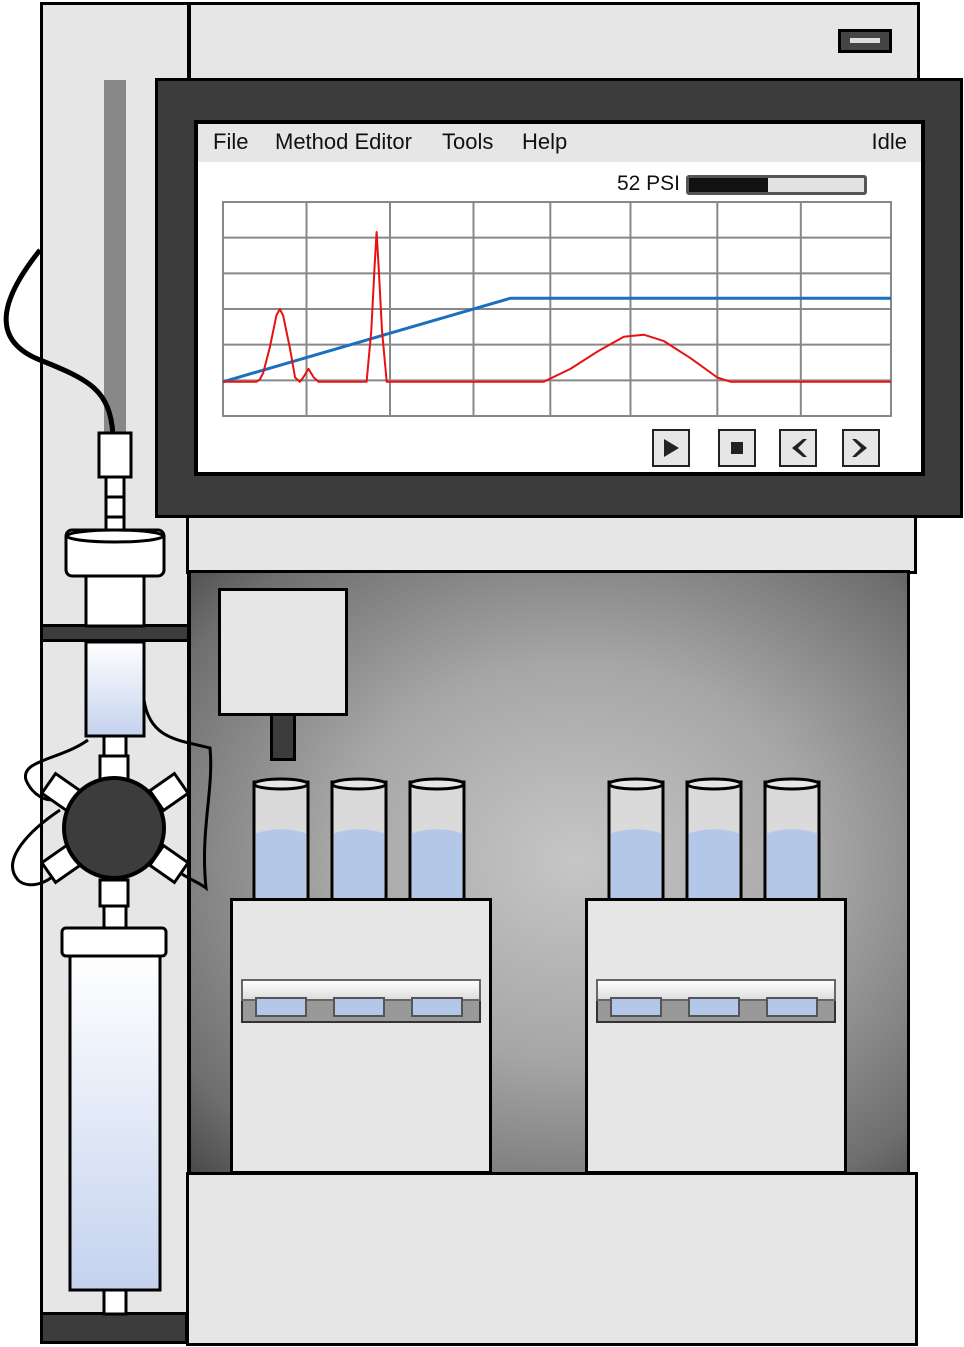  I want to click on tube-connector, so click(115, 455).